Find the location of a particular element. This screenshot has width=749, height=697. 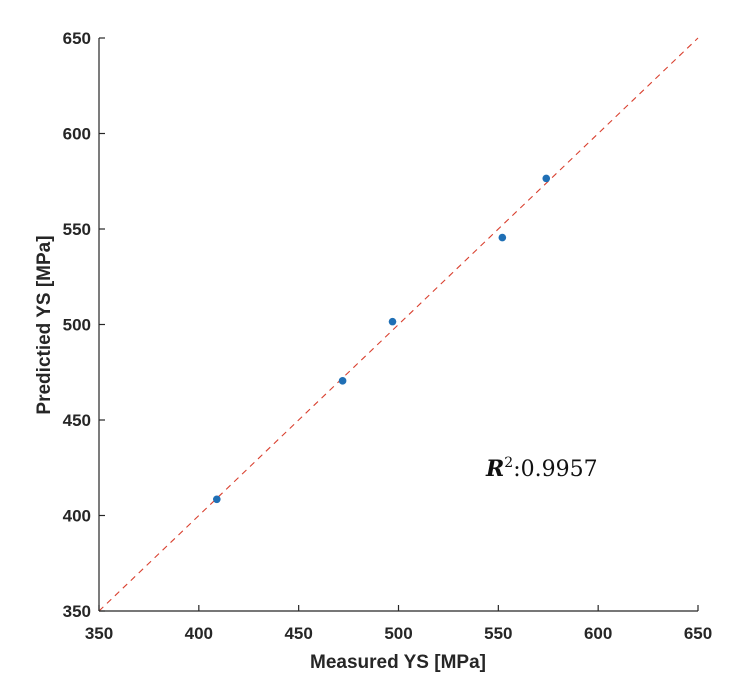

x-tick-label: 600 is located at coordinates (598, 633).